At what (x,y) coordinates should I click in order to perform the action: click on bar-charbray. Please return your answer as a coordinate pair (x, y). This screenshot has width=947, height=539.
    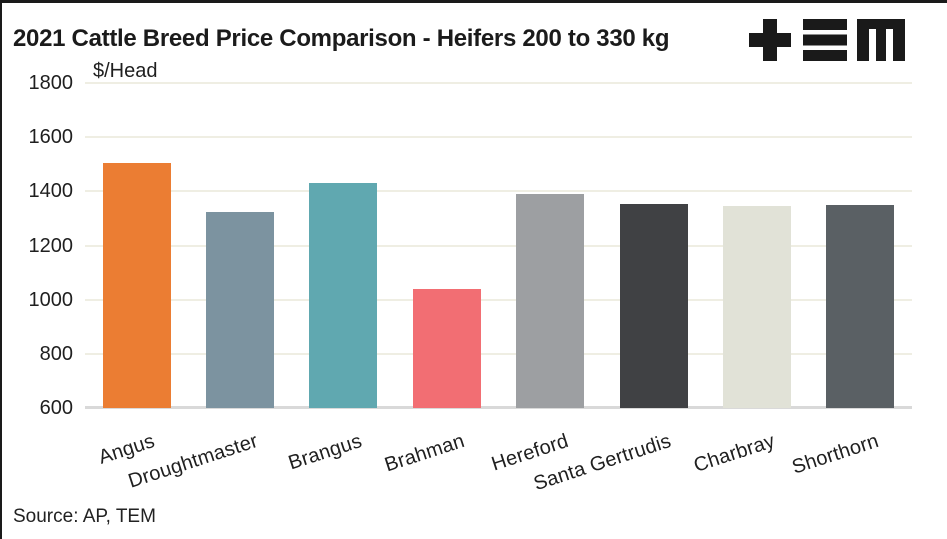
    Looking at the image, I should click on (756, 307).